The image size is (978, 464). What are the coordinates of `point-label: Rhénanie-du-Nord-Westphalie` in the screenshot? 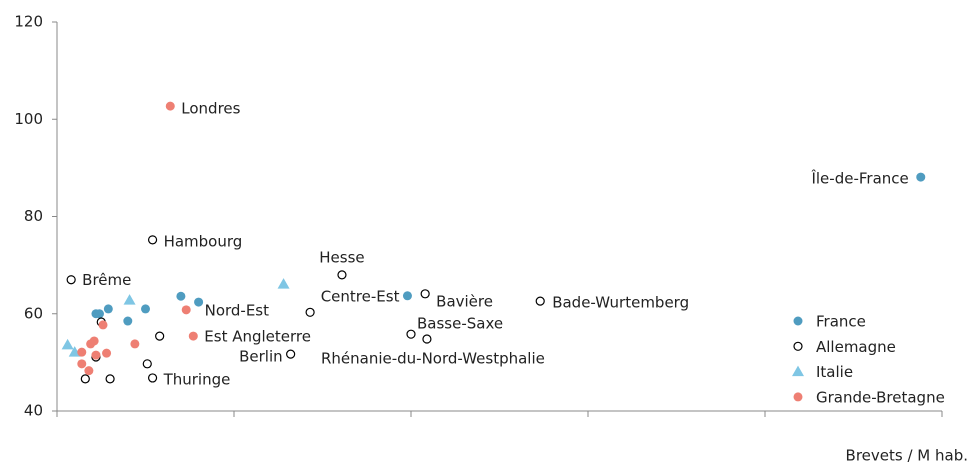 It's located at (433, 359).